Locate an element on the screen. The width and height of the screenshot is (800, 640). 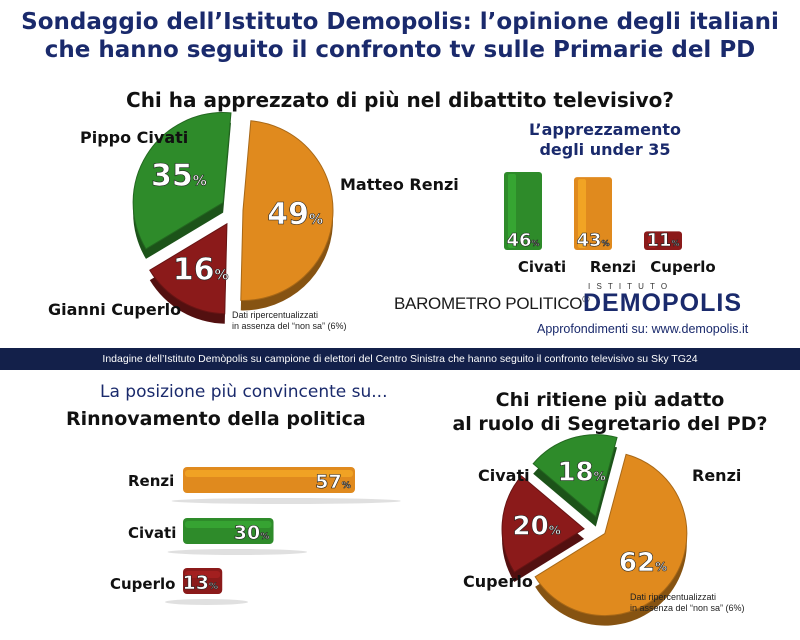
under35-label-renzi: Renzi is located at coordinates (613, 267).